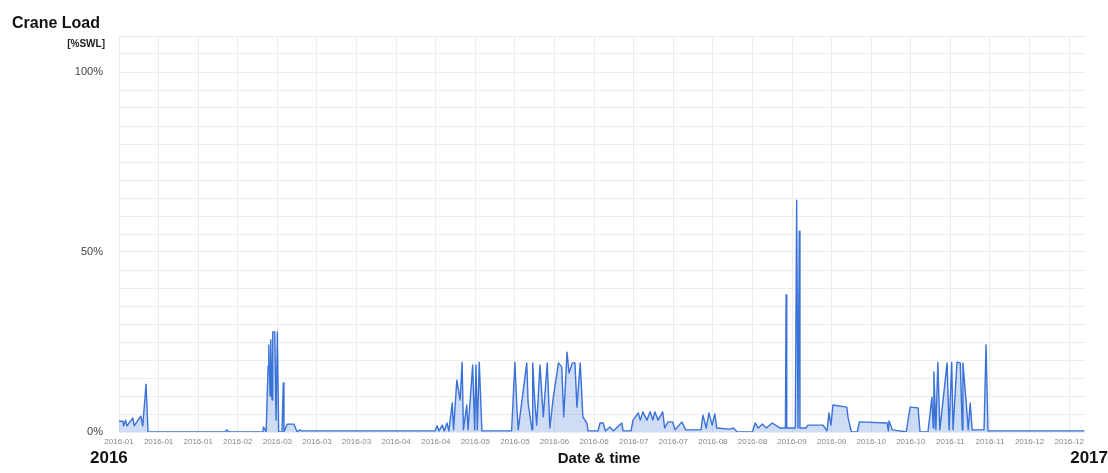 This screenshot has height=473, width=1108. Describe the element at coordinates (89, 71) in the screenshot. I see `y-tick-label: 100%` at that location.